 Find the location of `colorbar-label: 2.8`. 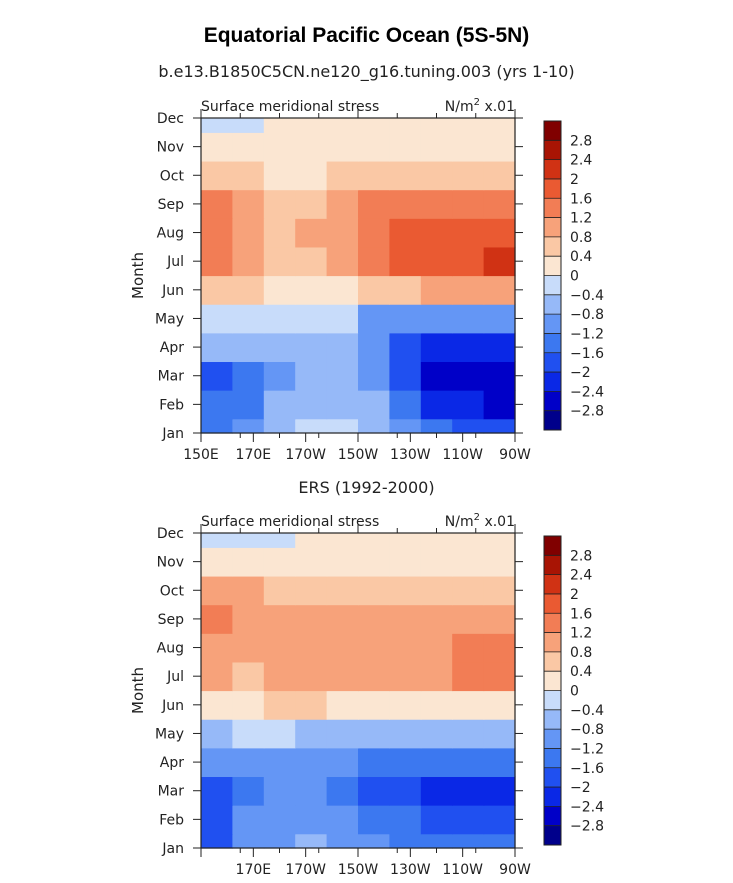

colorbar-label: 2.8 is located at coordinates (581, 141).